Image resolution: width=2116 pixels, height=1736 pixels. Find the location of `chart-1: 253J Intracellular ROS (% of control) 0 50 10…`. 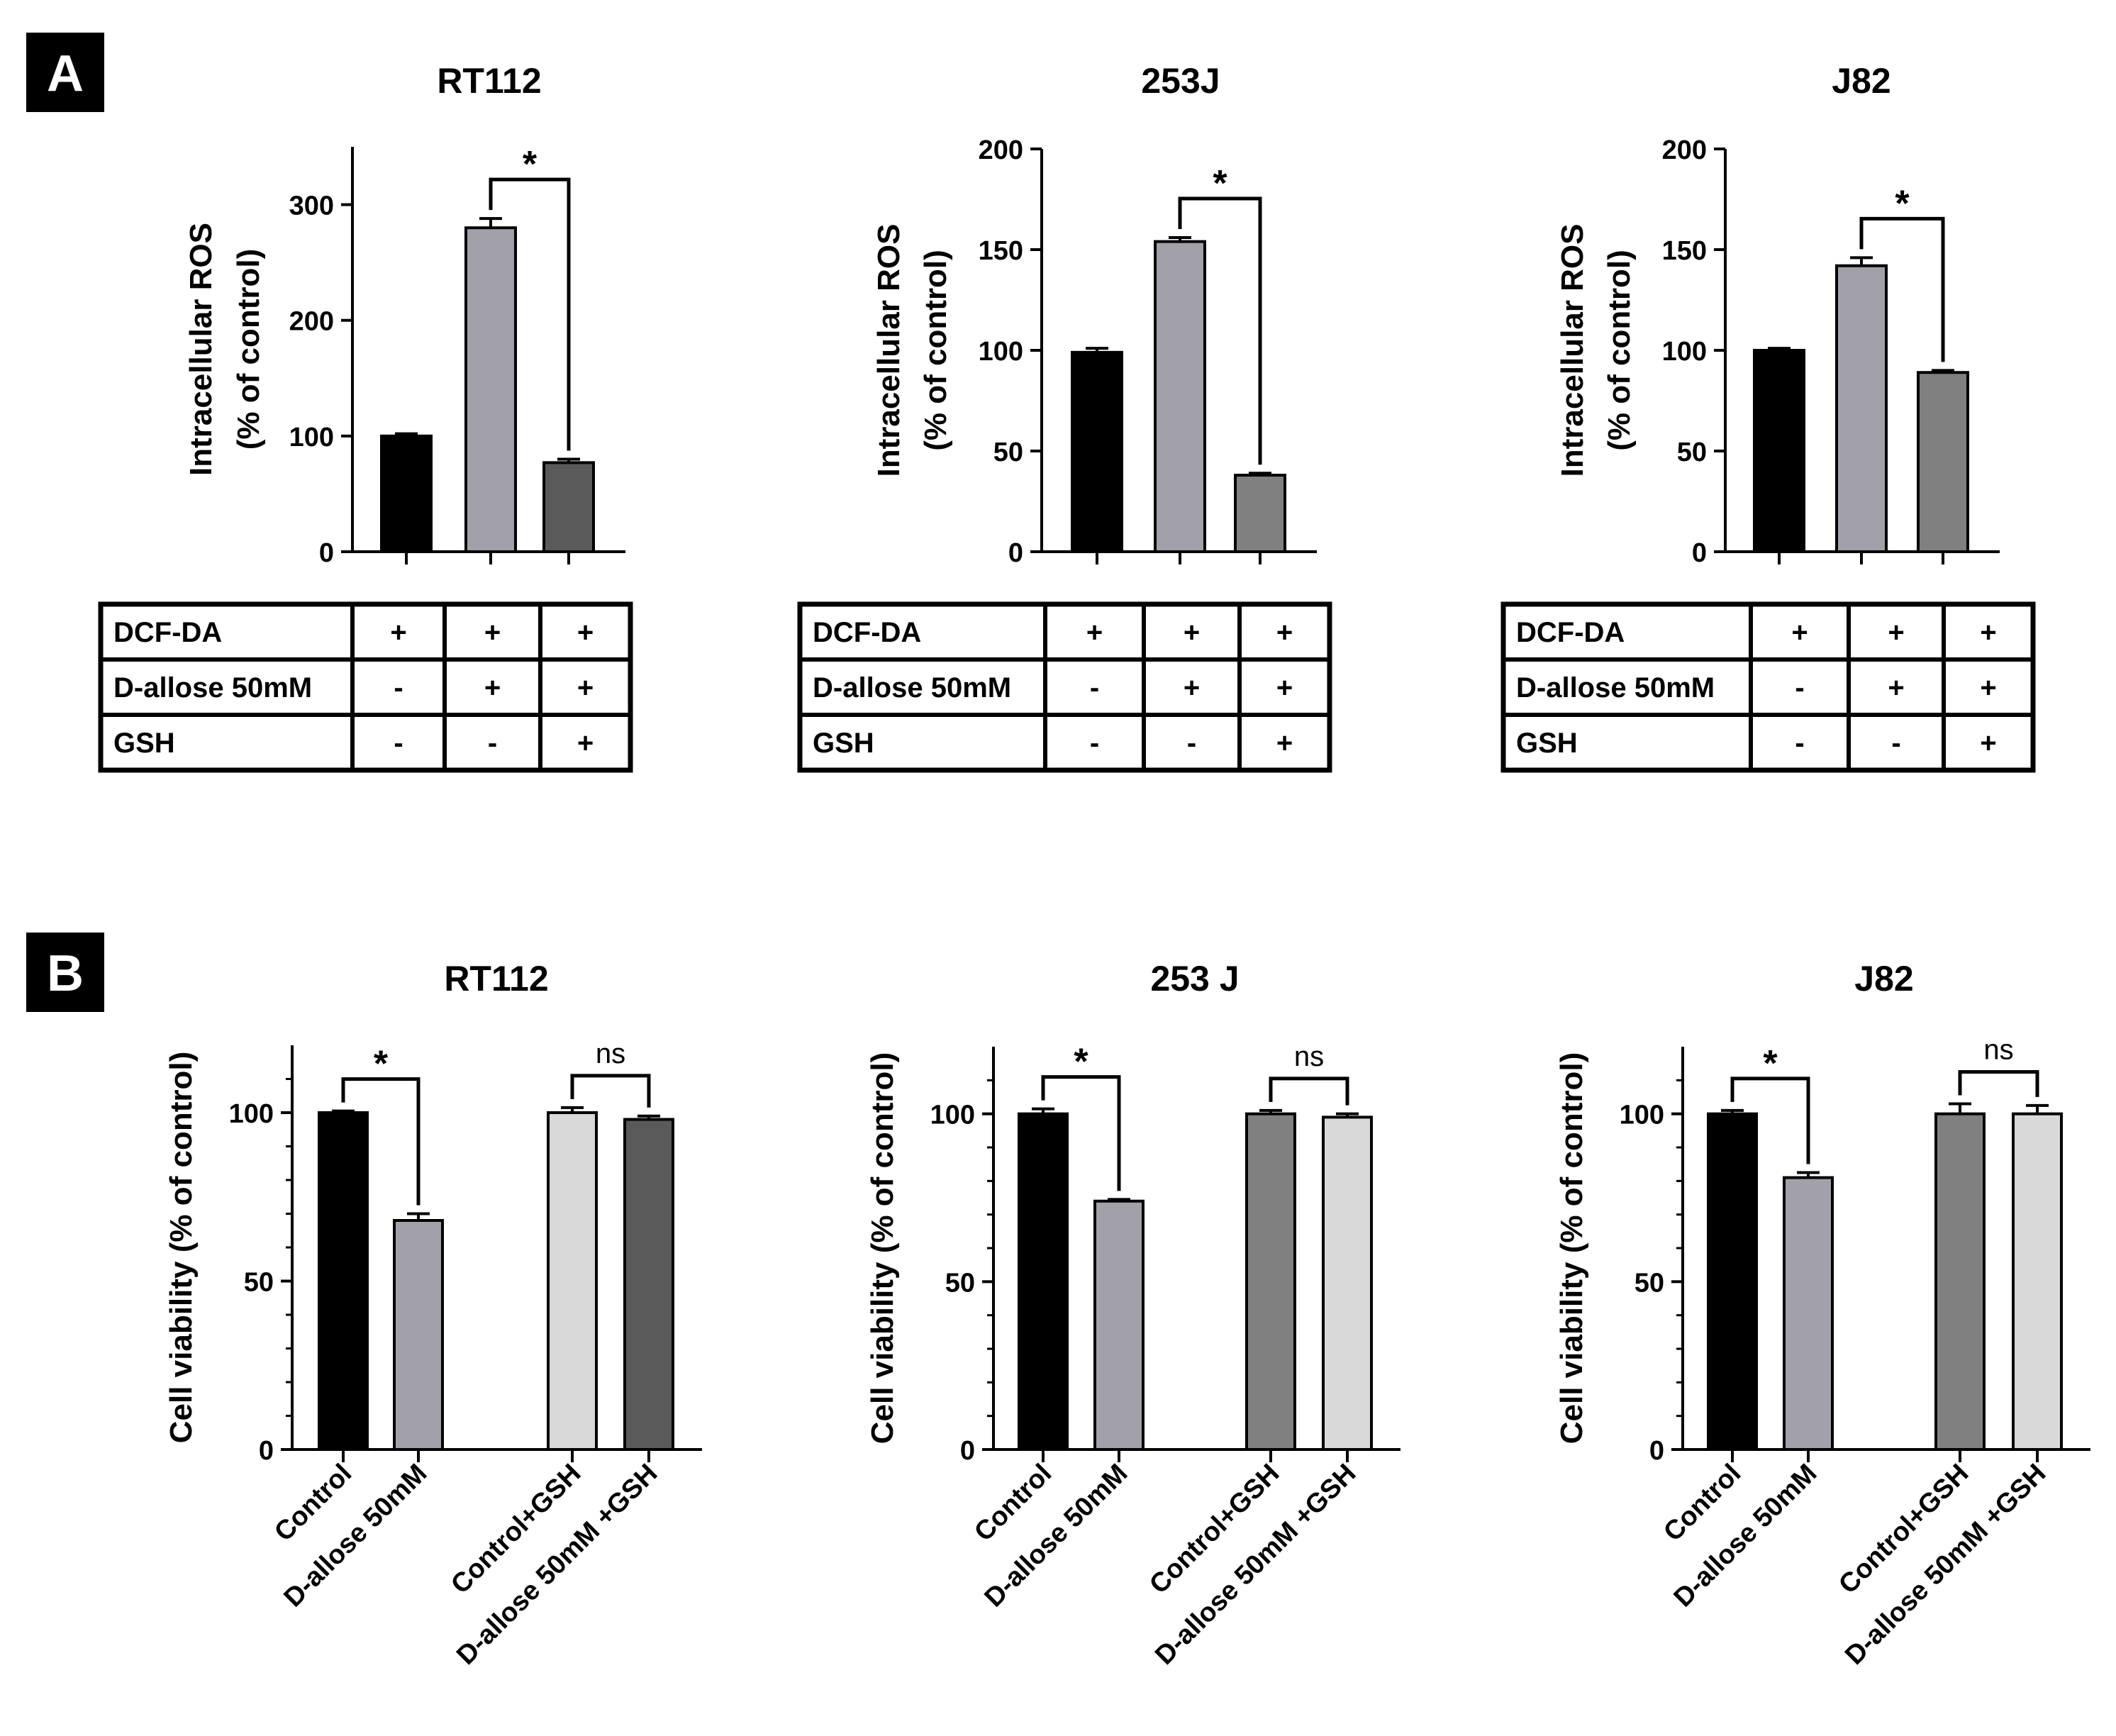

chart-1: 253J Intracellular ROS (% of control) 0 50 10… is located at coordinates (1064, 417).